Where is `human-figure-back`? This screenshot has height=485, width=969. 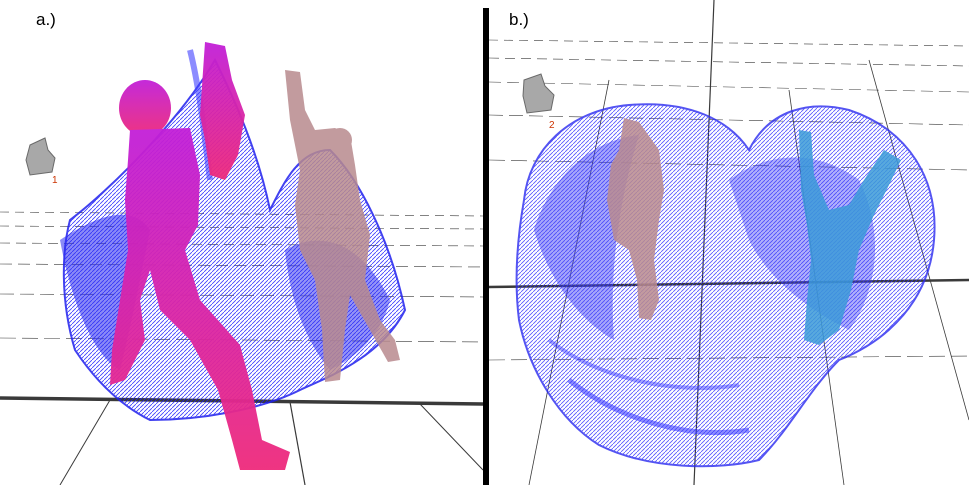
human-figure-back is located at coordinates (342, 226).